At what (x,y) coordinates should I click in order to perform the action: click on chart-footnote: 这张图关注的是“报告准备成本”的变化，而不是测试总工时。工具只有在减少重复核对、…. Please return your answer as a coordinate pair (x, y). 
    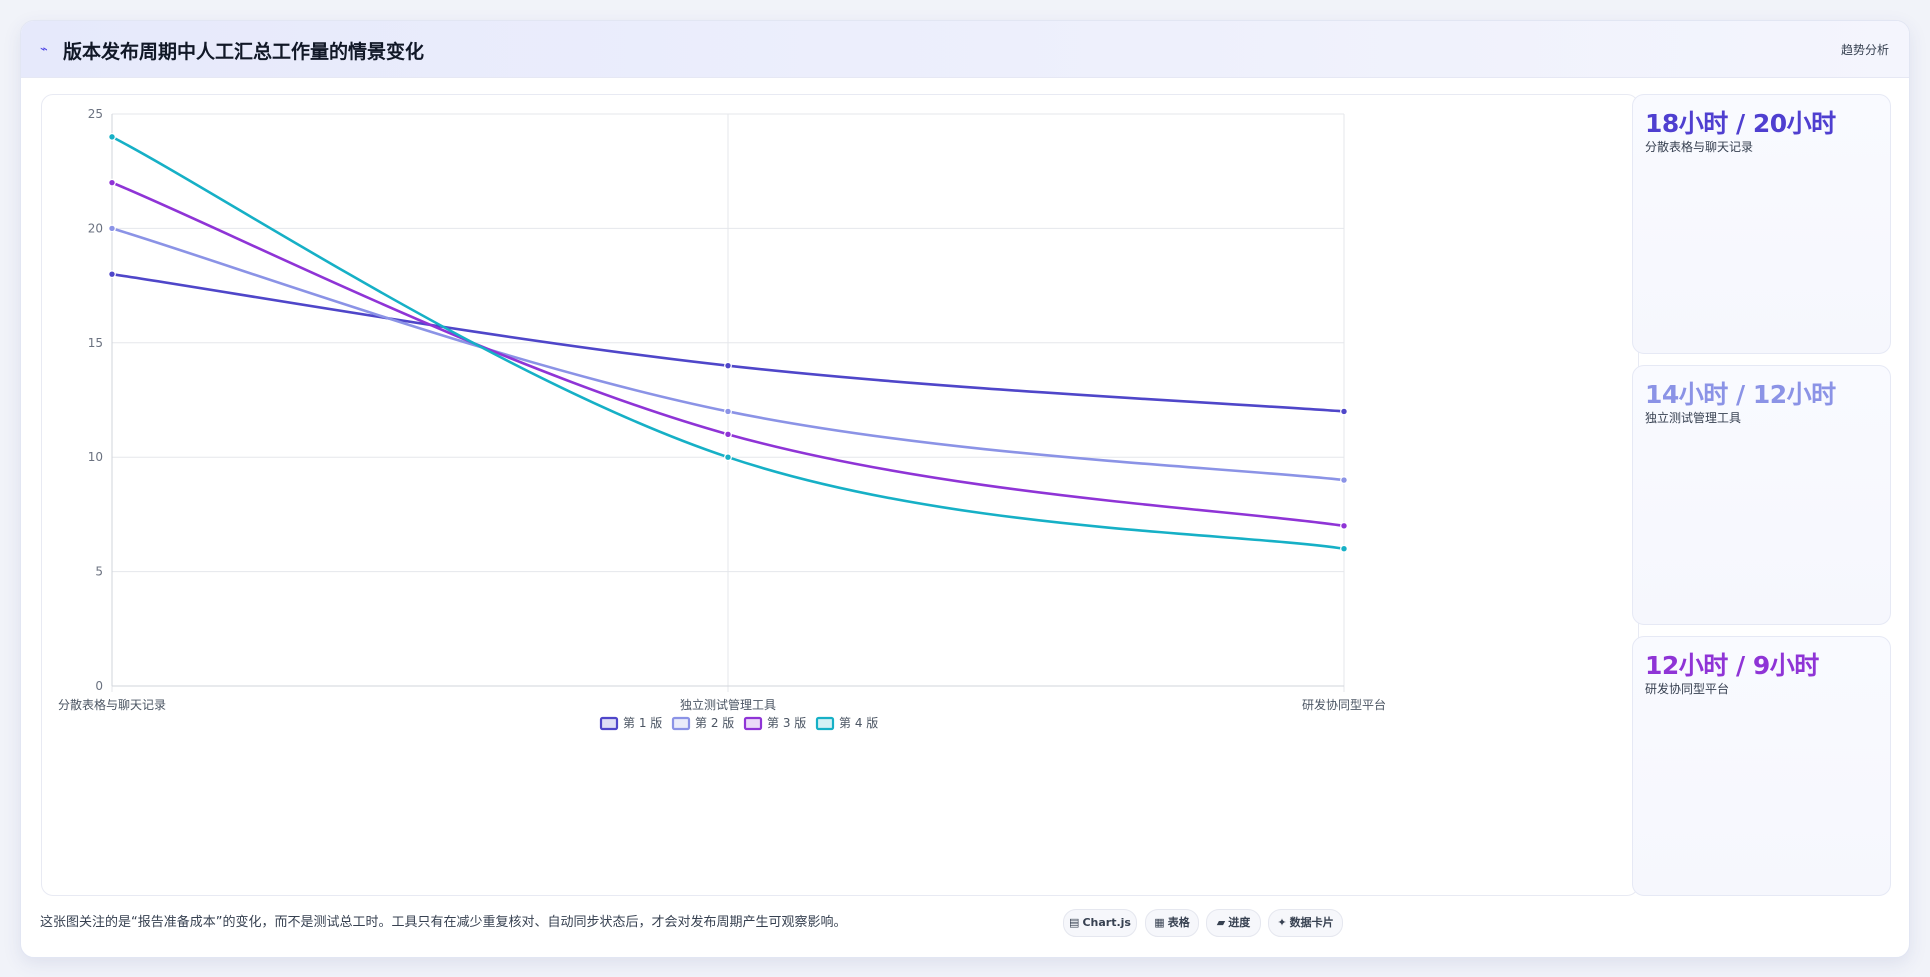
    Looking at the image, I should click on (443, 922).